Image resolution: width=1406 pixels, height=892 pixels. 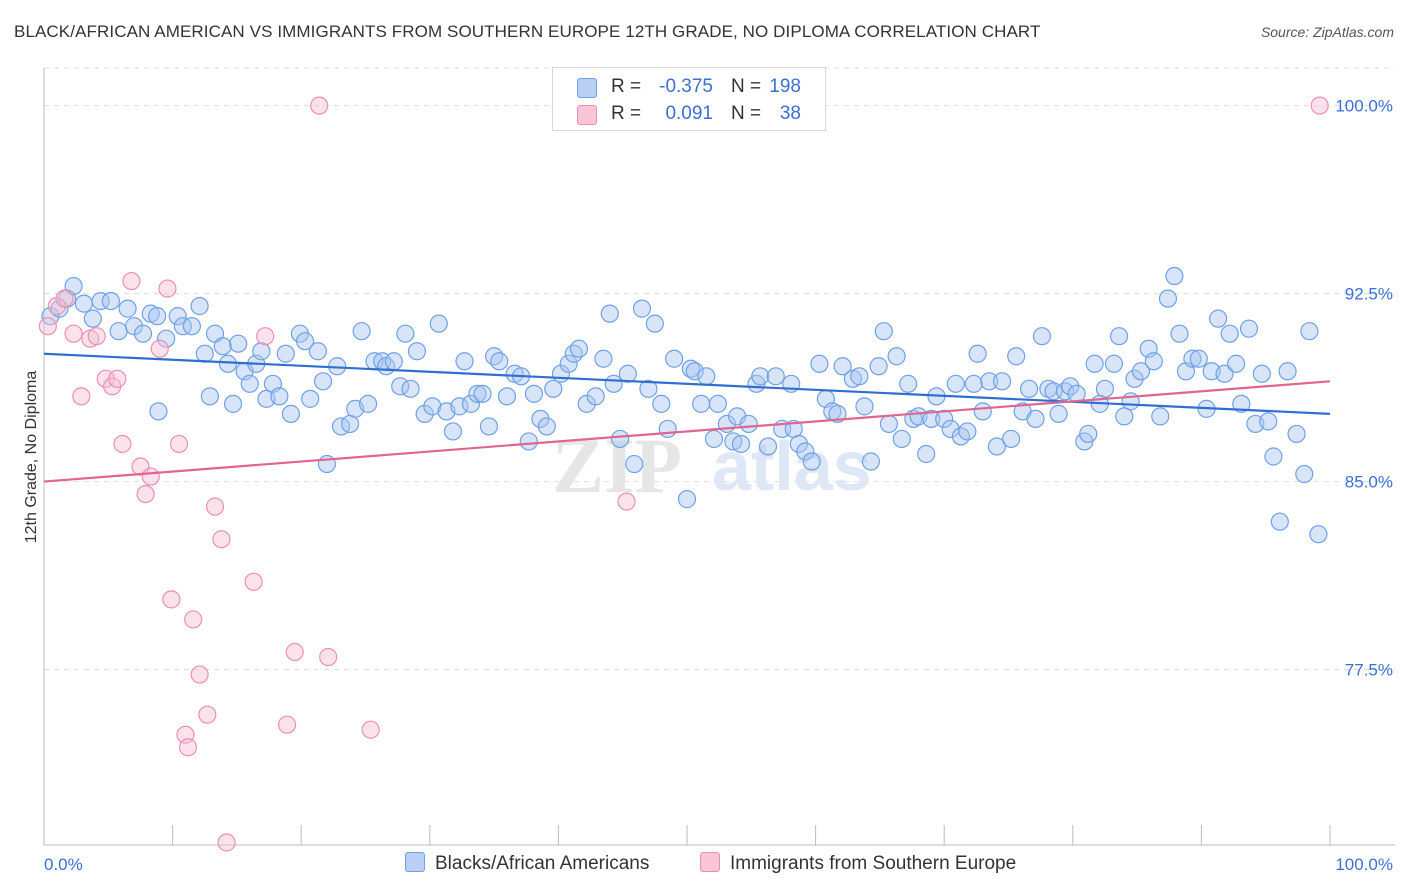 I want to click on x-tick-label: 0.0%, so click(x=63, y=864).